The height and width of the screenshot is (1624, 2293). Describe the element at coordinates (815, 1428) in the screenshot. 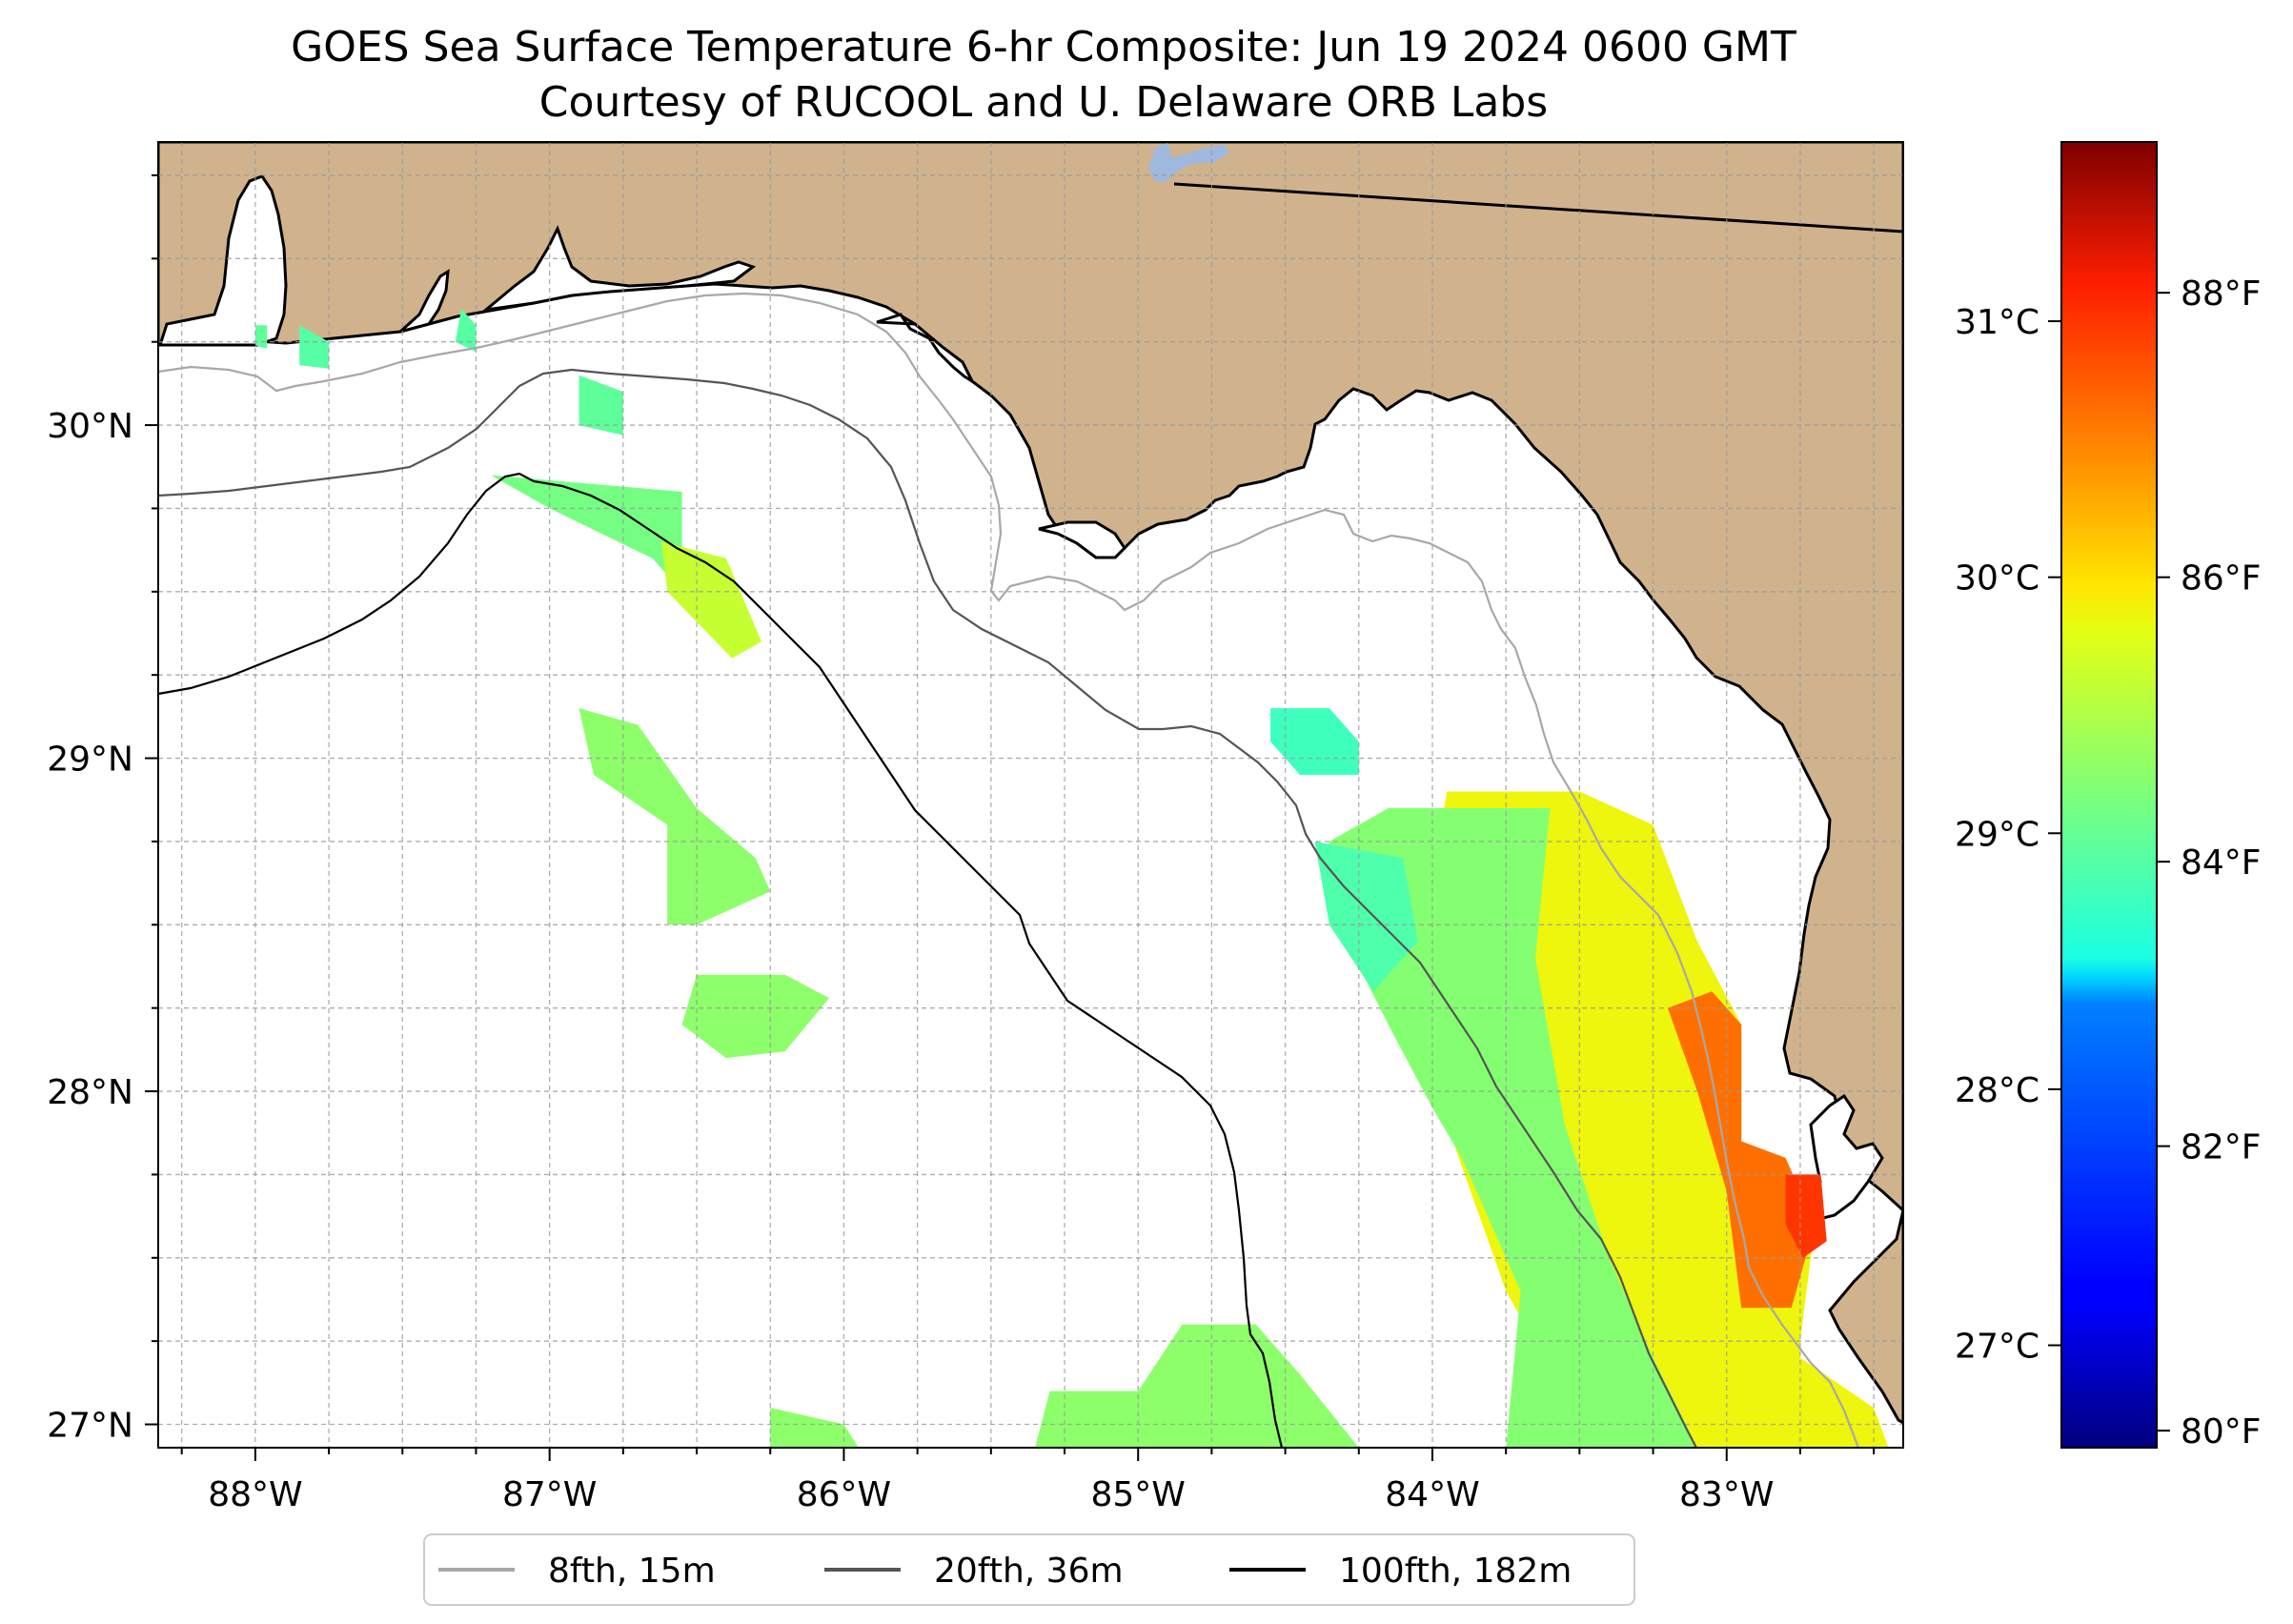

I see `sst-patch-southern-patch-b` at that location.